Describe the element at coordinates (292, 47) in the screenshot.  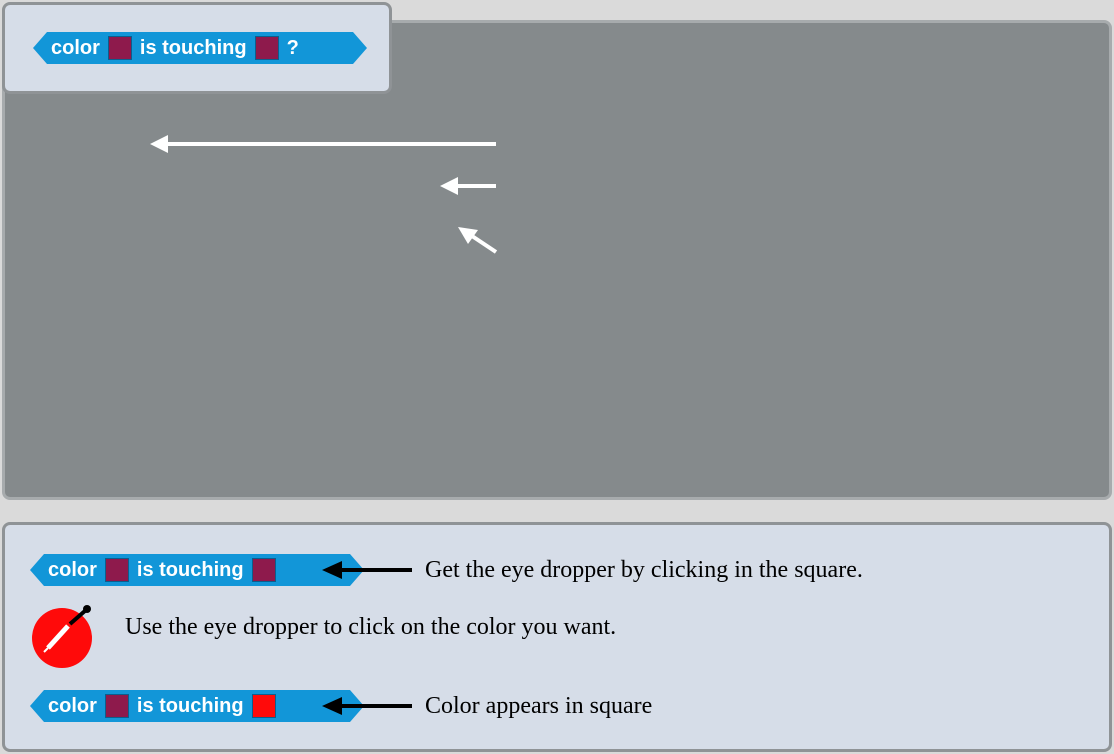
I see `block-question: ?` at that location.